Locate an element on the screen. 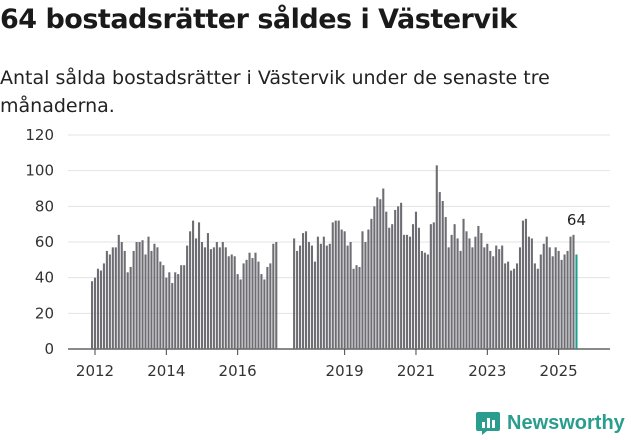  newsworthy-logo-text: Newsworthy is located at coordinates (566, 422).